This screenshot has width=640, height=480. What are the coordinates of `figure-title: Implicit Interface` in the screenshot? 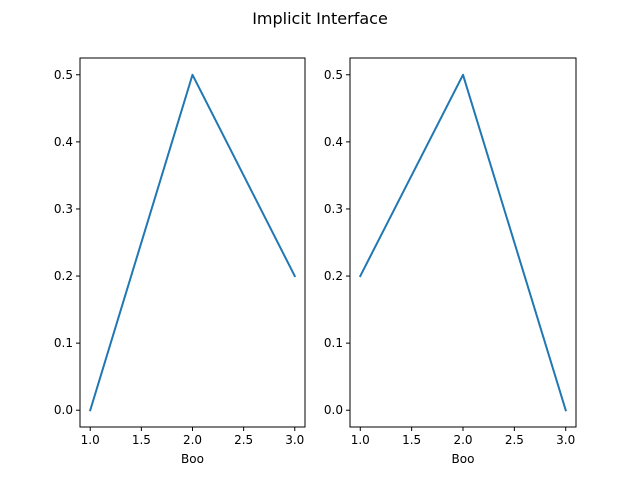 It's located at (320, 18).